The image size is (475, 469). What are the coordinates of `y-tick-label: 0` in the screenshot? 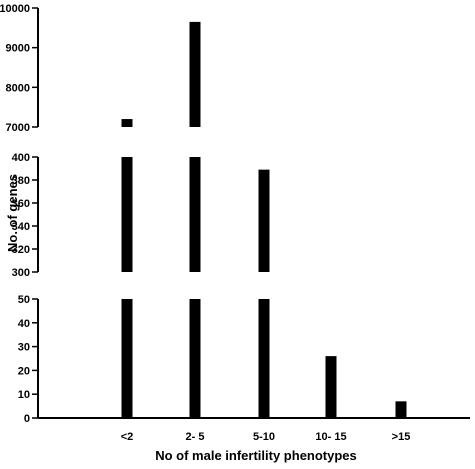 It's located at (27, 419).